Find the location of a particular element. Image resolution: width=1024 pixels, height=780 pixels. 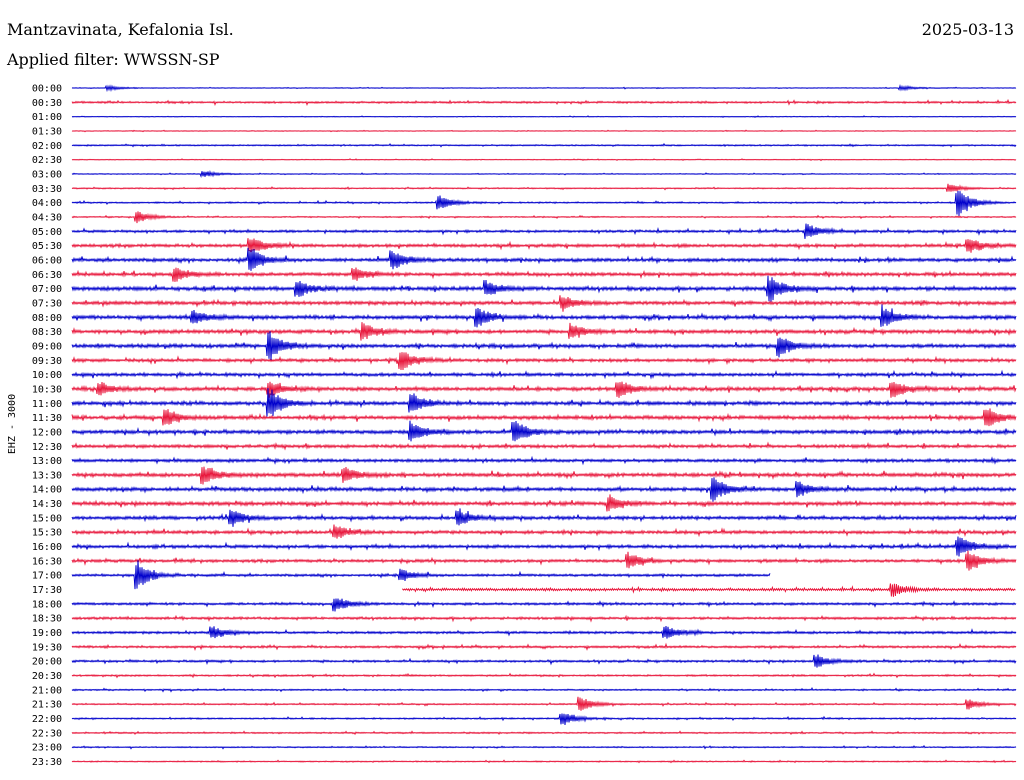

row-time-label: 12:00 is located at coordinates (47, 432).